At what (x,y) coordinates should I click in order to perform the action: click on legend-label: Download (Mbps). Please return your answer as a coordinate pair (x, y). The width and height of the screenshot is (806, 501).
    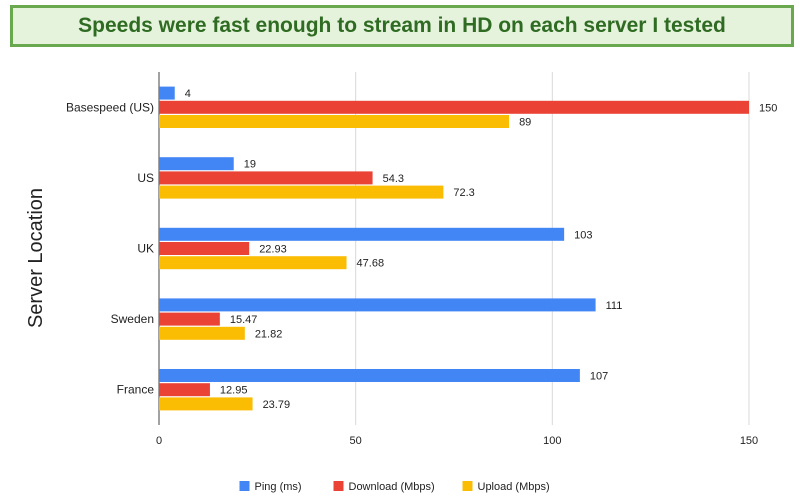
    Looking at the image, I should click on (392, 487).